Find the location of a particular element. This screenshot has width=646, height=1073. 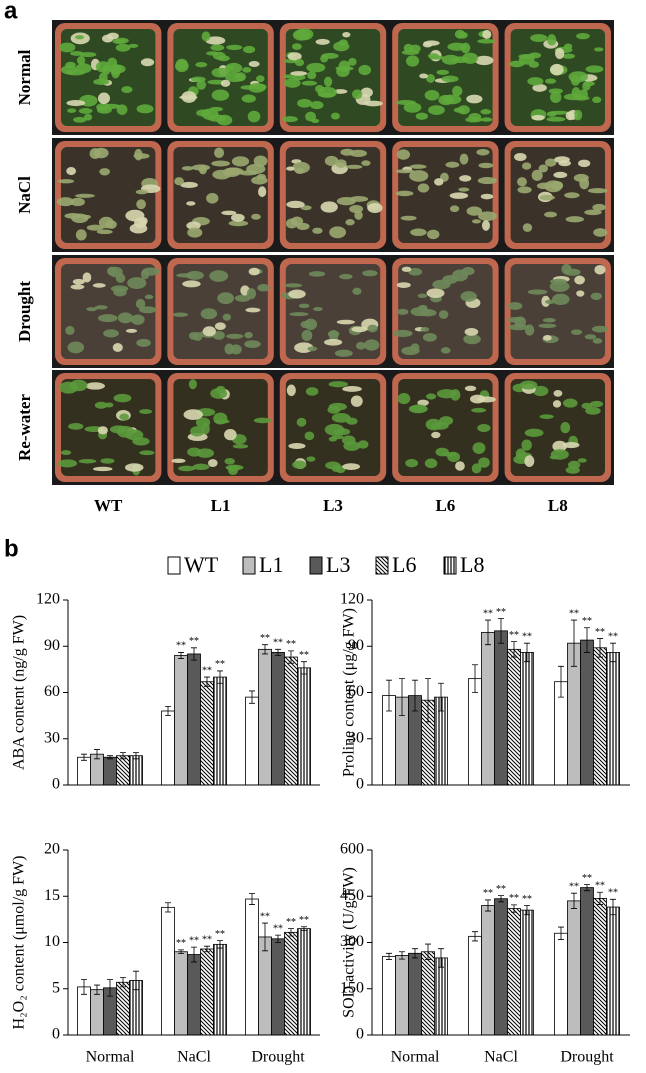

y-tick-label: 150 is located at coordinates (352, 987).